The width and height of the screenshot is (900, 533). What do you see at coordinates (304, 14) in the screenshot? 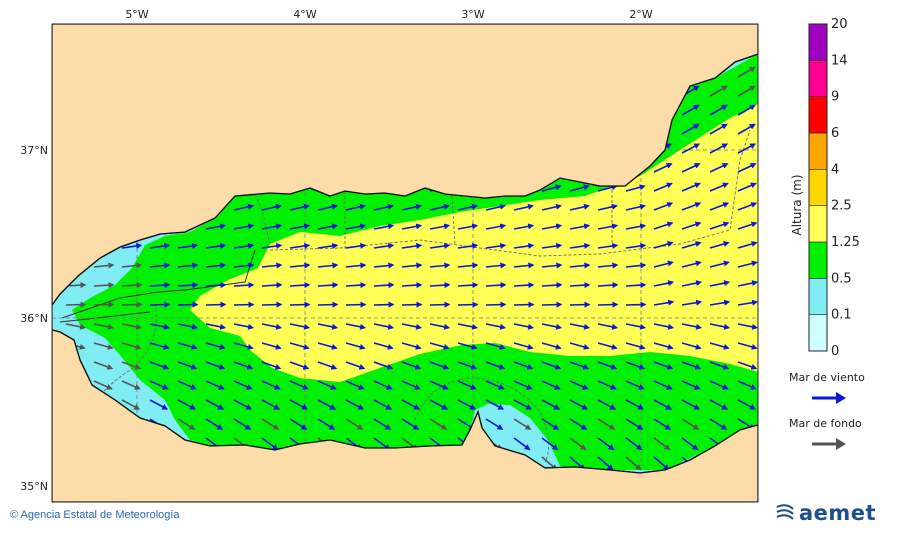
I see `lon-label-4w: 4°W` at bounding box center [304, 14].